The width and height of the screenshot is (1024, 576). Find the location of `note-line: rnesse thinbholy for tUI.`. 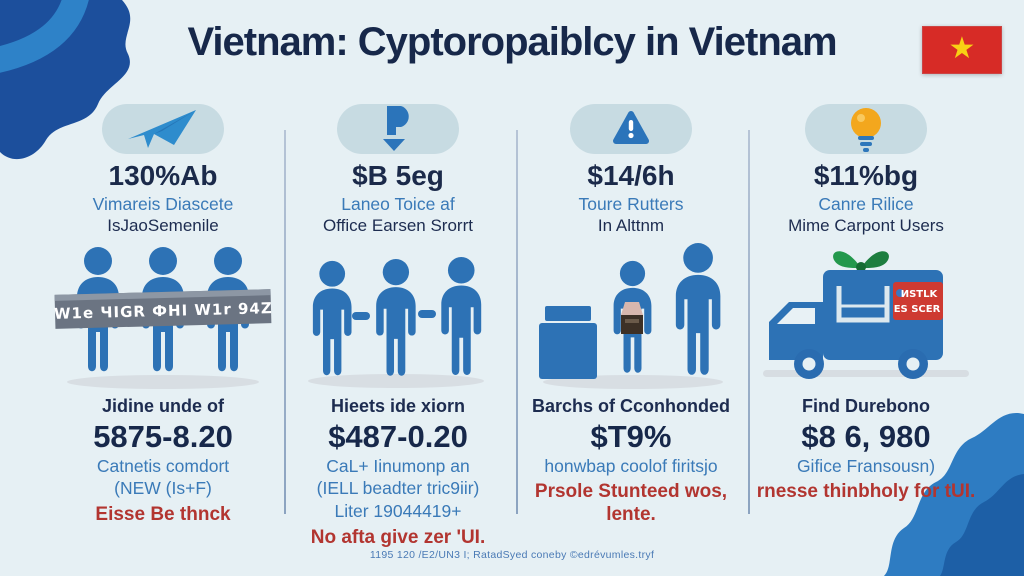

note-line: rnesse thinbholy for tUI. is located at coordinates (866, 492).